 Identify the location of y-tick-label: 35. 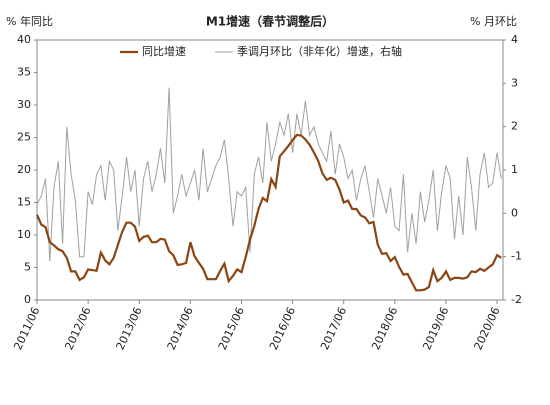
(24, 72).